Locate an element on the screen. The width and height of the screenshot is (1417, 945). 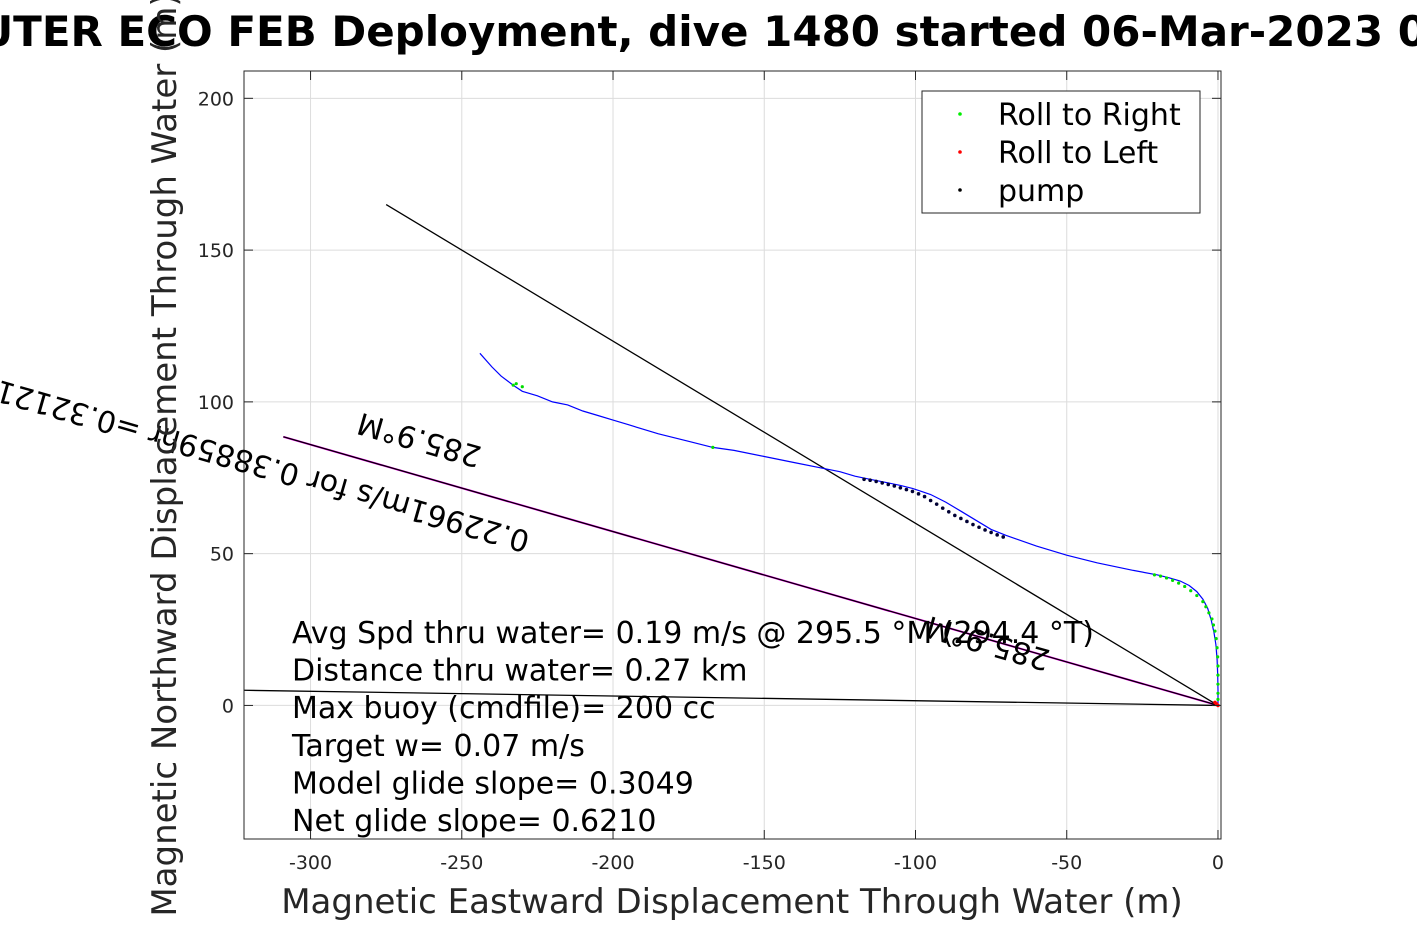
legend-label: pump is located at coordinates (1041, 191).